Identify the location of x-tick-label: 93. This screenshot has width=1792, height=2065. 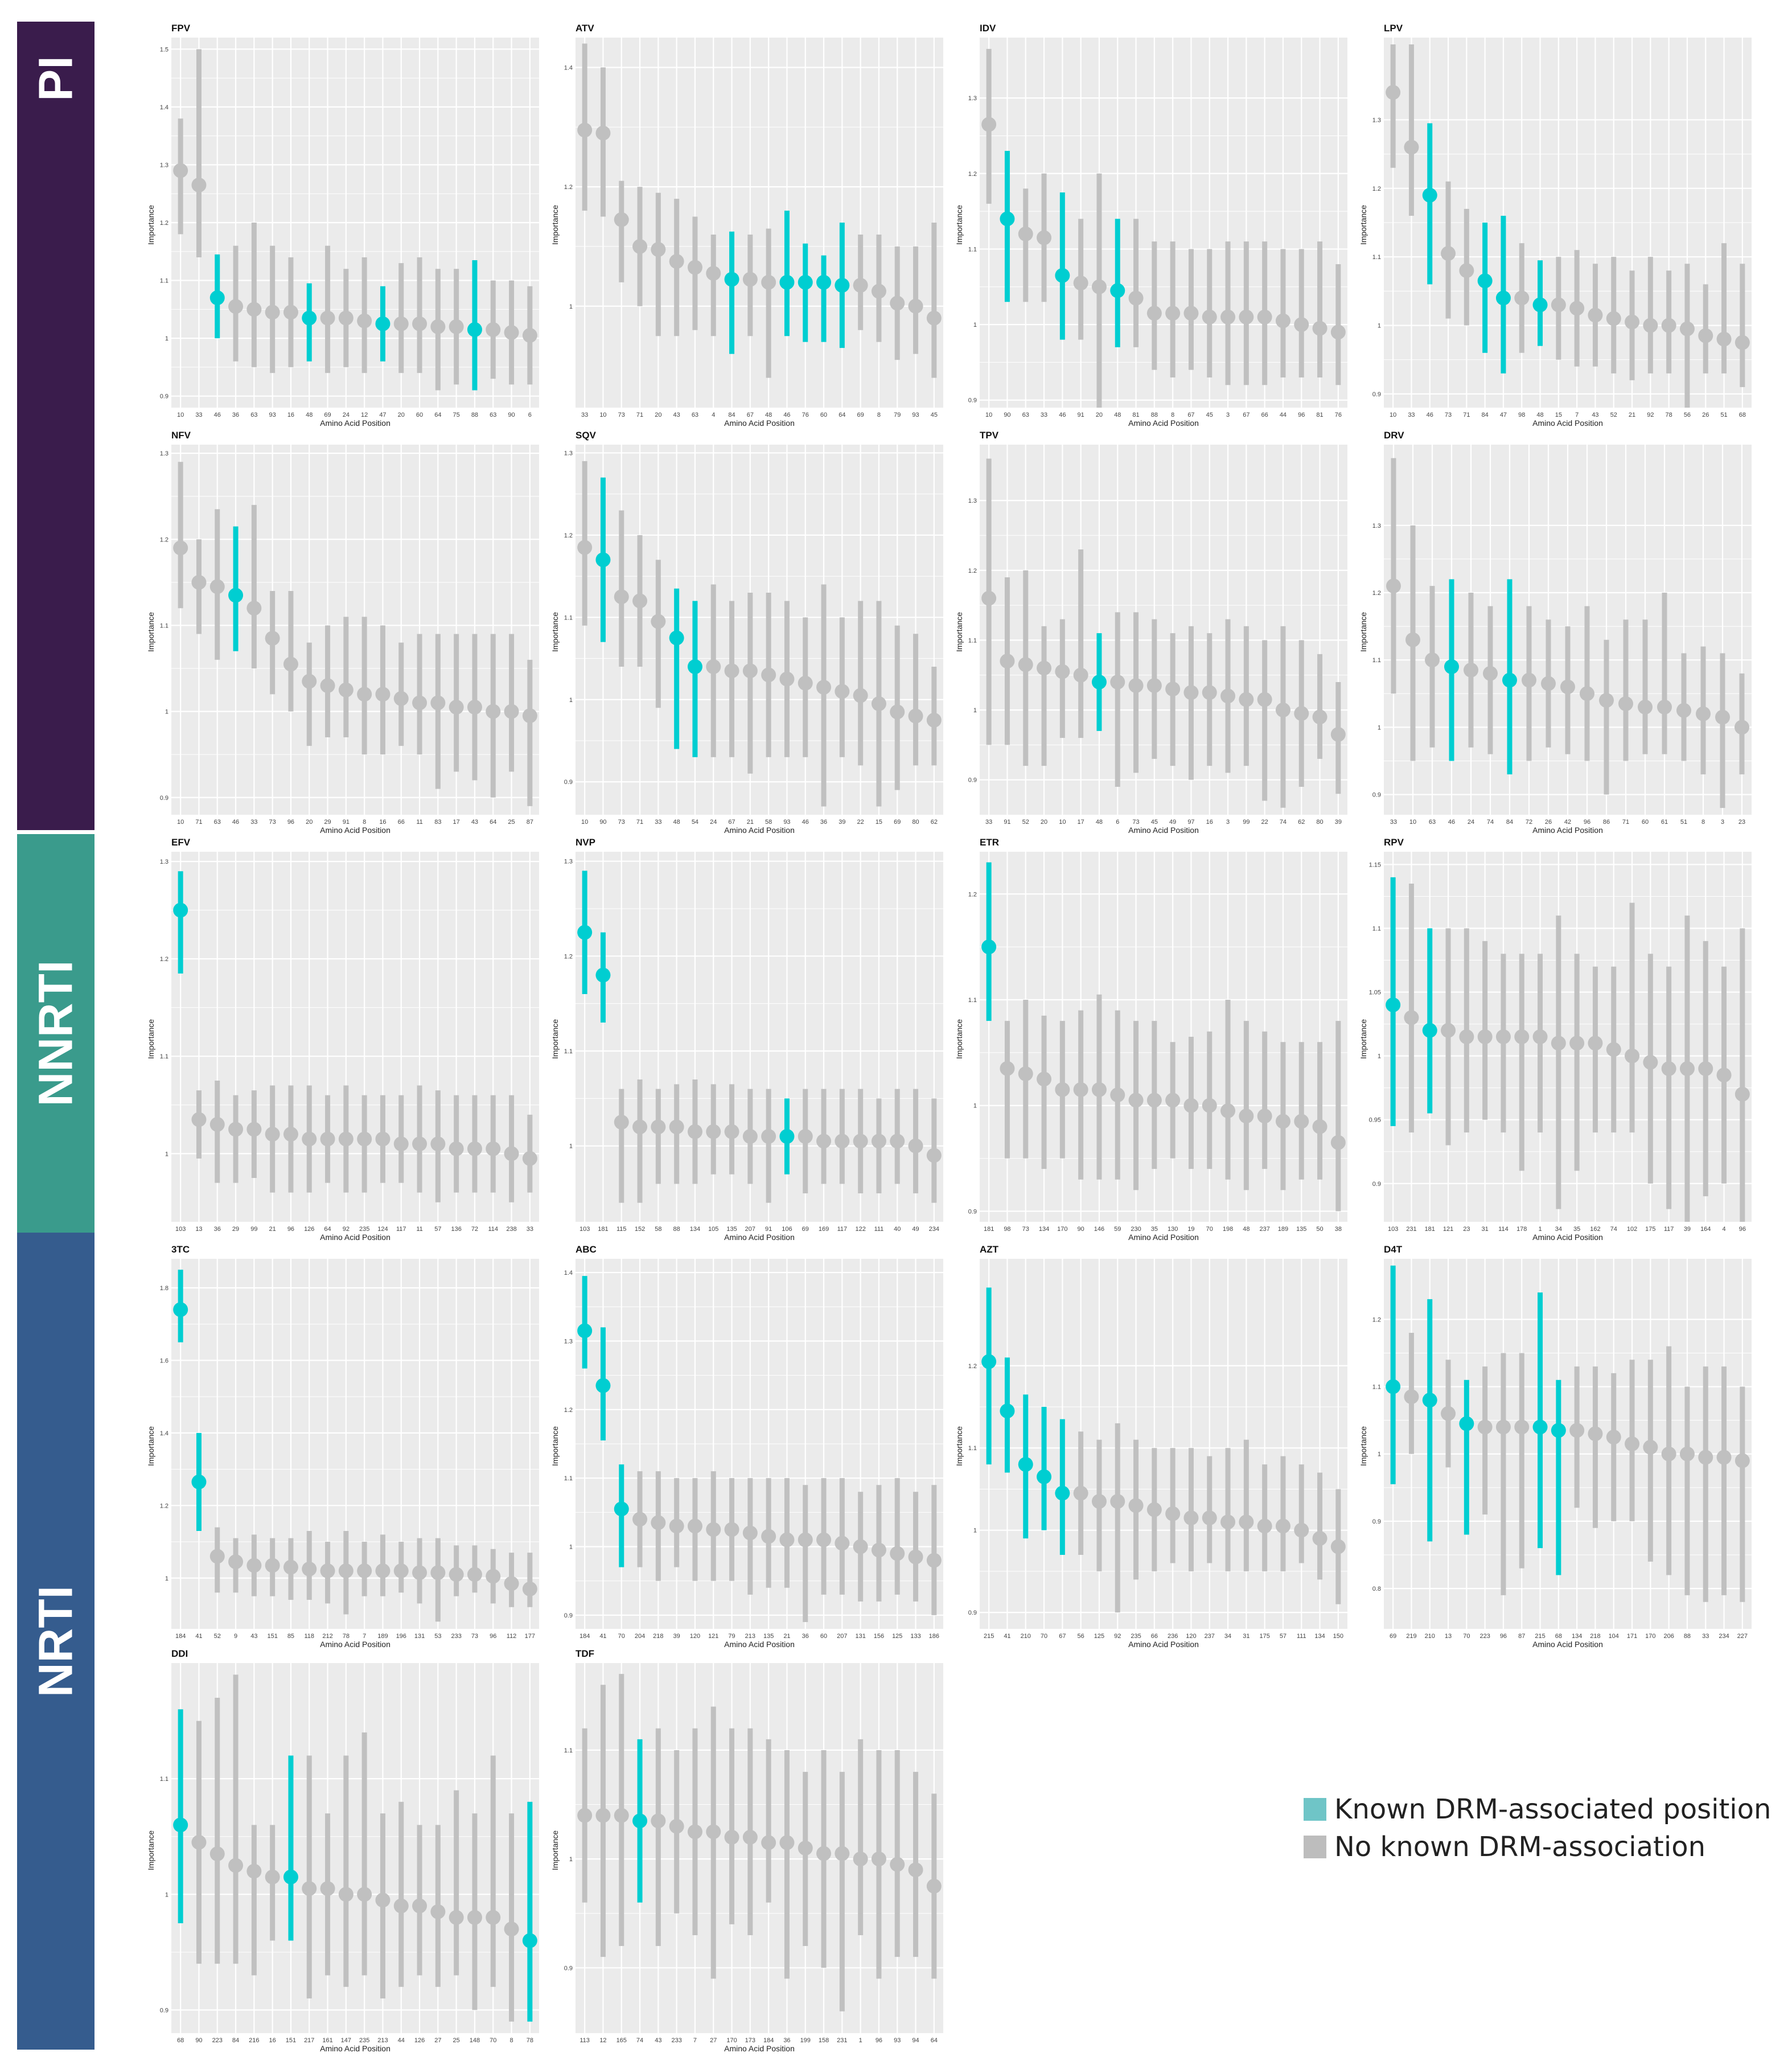
(786, 822).